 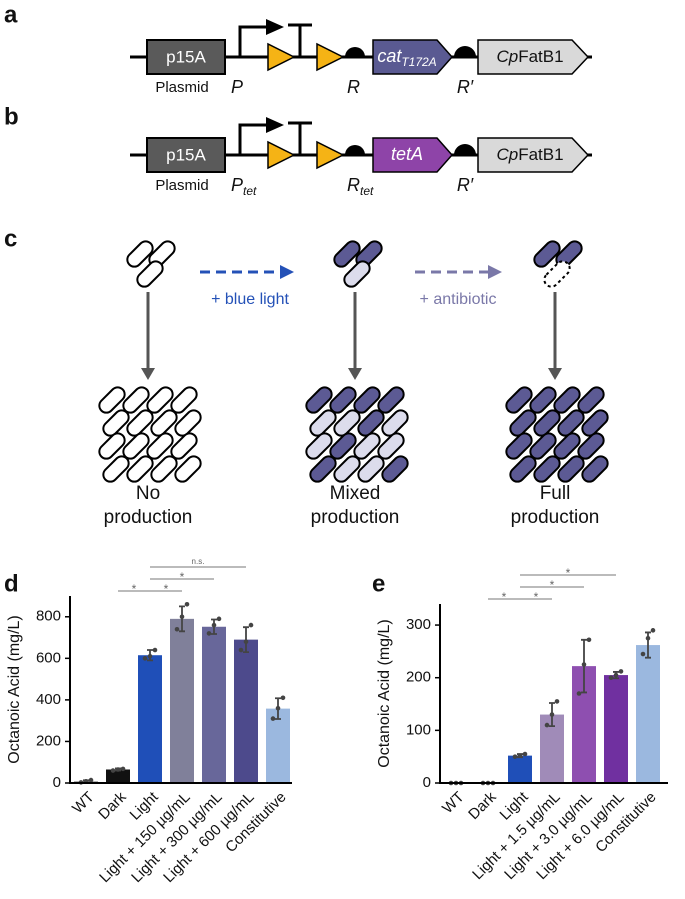 What do you see at coordinates (355, 374) in the screenshot?
I see `arrow-head` at bounding box center [355, 374].